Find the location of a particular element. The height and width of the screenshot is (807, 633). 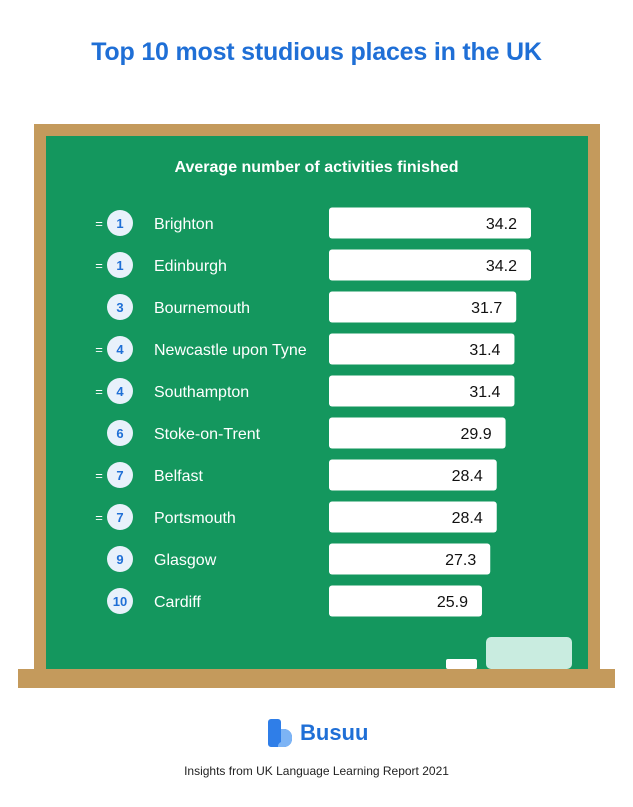

city-label: Bournemouth is located at coordinates (202, 308).